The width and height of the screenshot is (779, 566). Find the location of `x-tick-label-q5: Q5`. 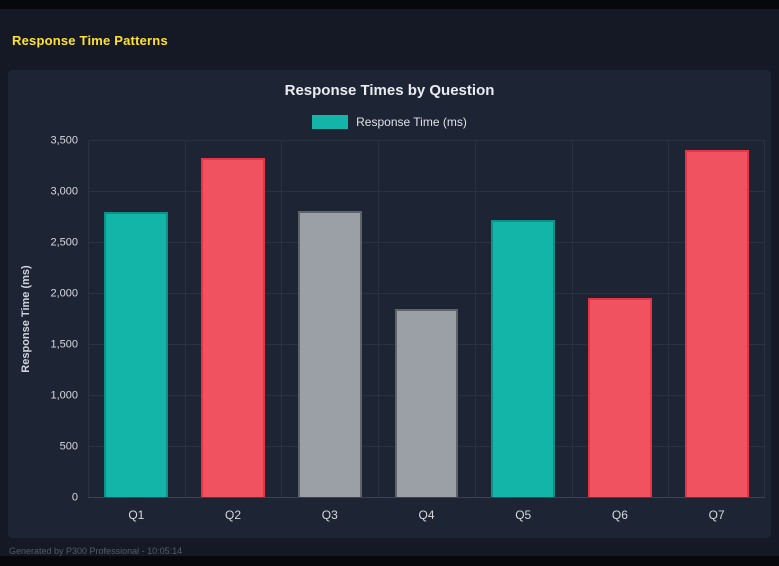

x-tick-label-q5: Q5 is located at coordinates (523, 515).